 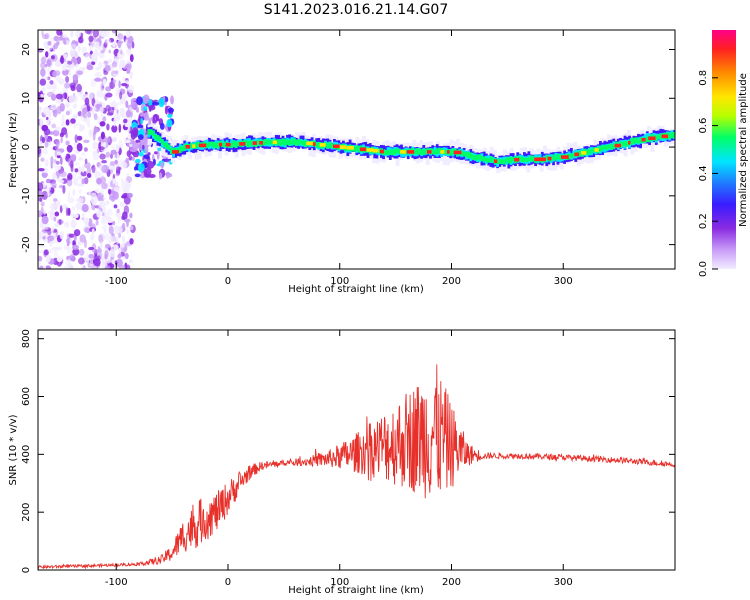 What do you see at coordinates (356, 10) in the screenshot?
I see `chart-title: S141.2023.016.21.14.G07` at bounding box center [356, 10].